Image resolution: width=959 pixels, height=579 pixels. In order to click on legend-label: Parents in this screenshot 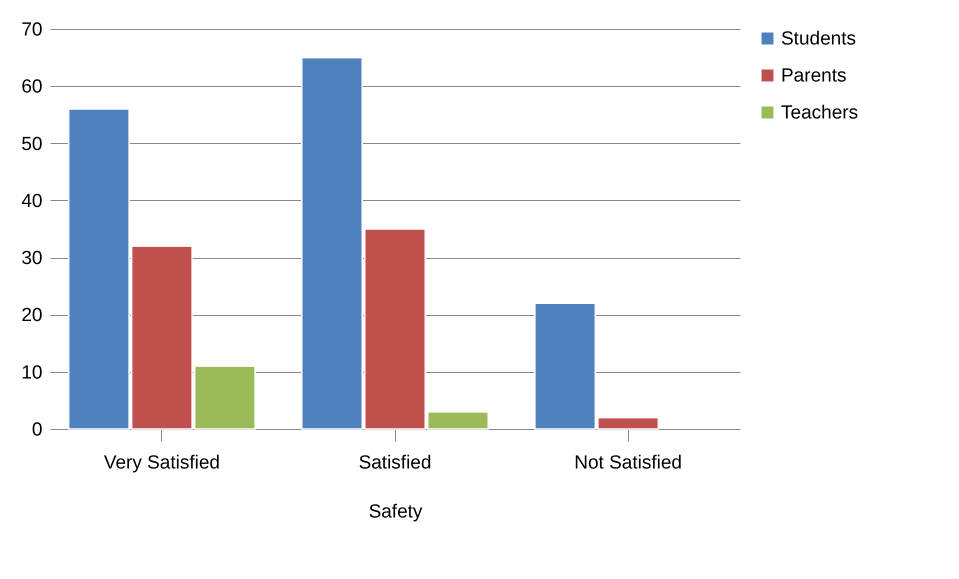, I will do `click(813, 76)`.